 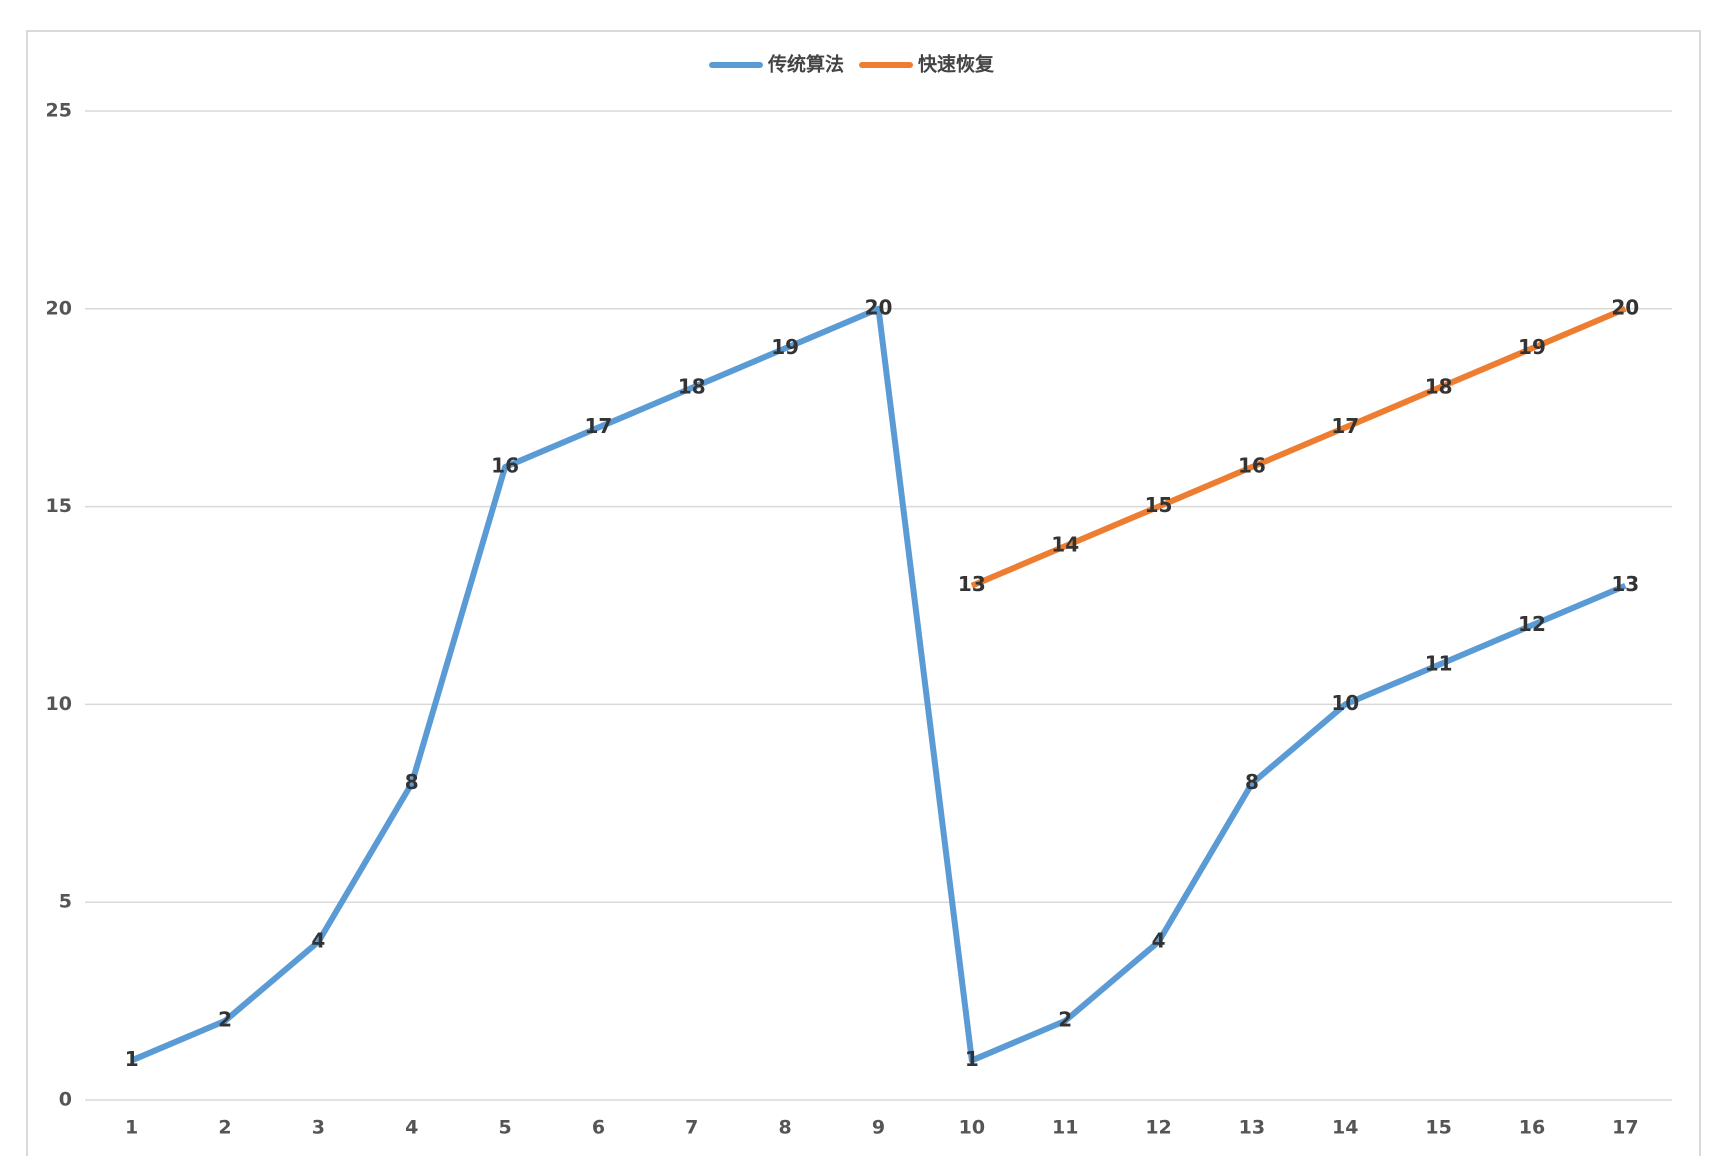 I want to click on x-tick-label: 10, so click(x=972, y=1128).